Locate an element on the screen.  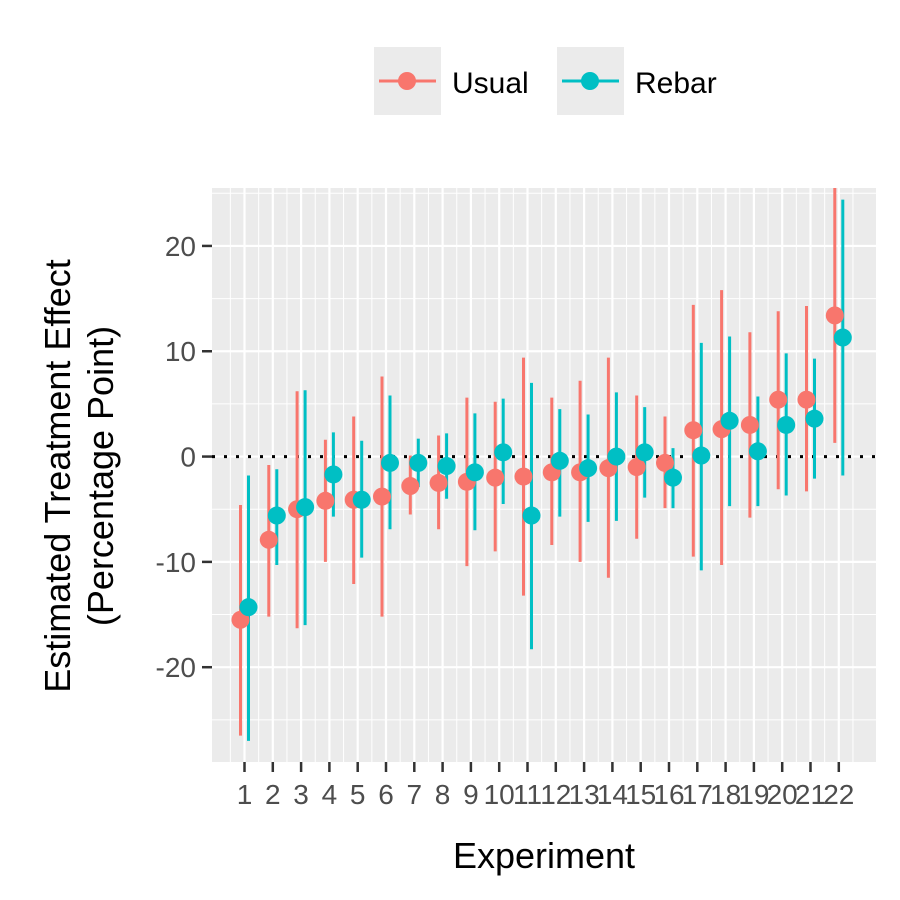
x-tick-label: 22 is located at coordinates (838, 794).